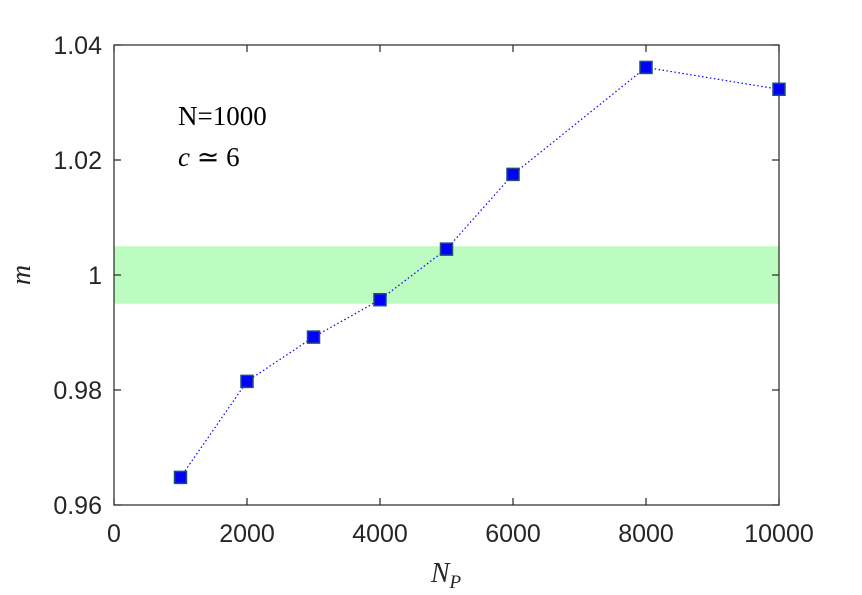 Image resolution: width=862 pixels, height=595 pixels. What do you see at coordinates (77, 161) in the screenshot?
I see `y-tick-label: 1.02` at bounding box center [77, 161].